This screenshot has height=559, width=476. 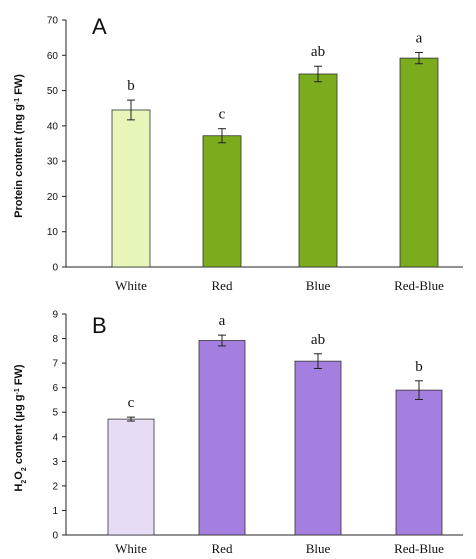 I want to click on panel-label: B, so click(x=99, y=325).